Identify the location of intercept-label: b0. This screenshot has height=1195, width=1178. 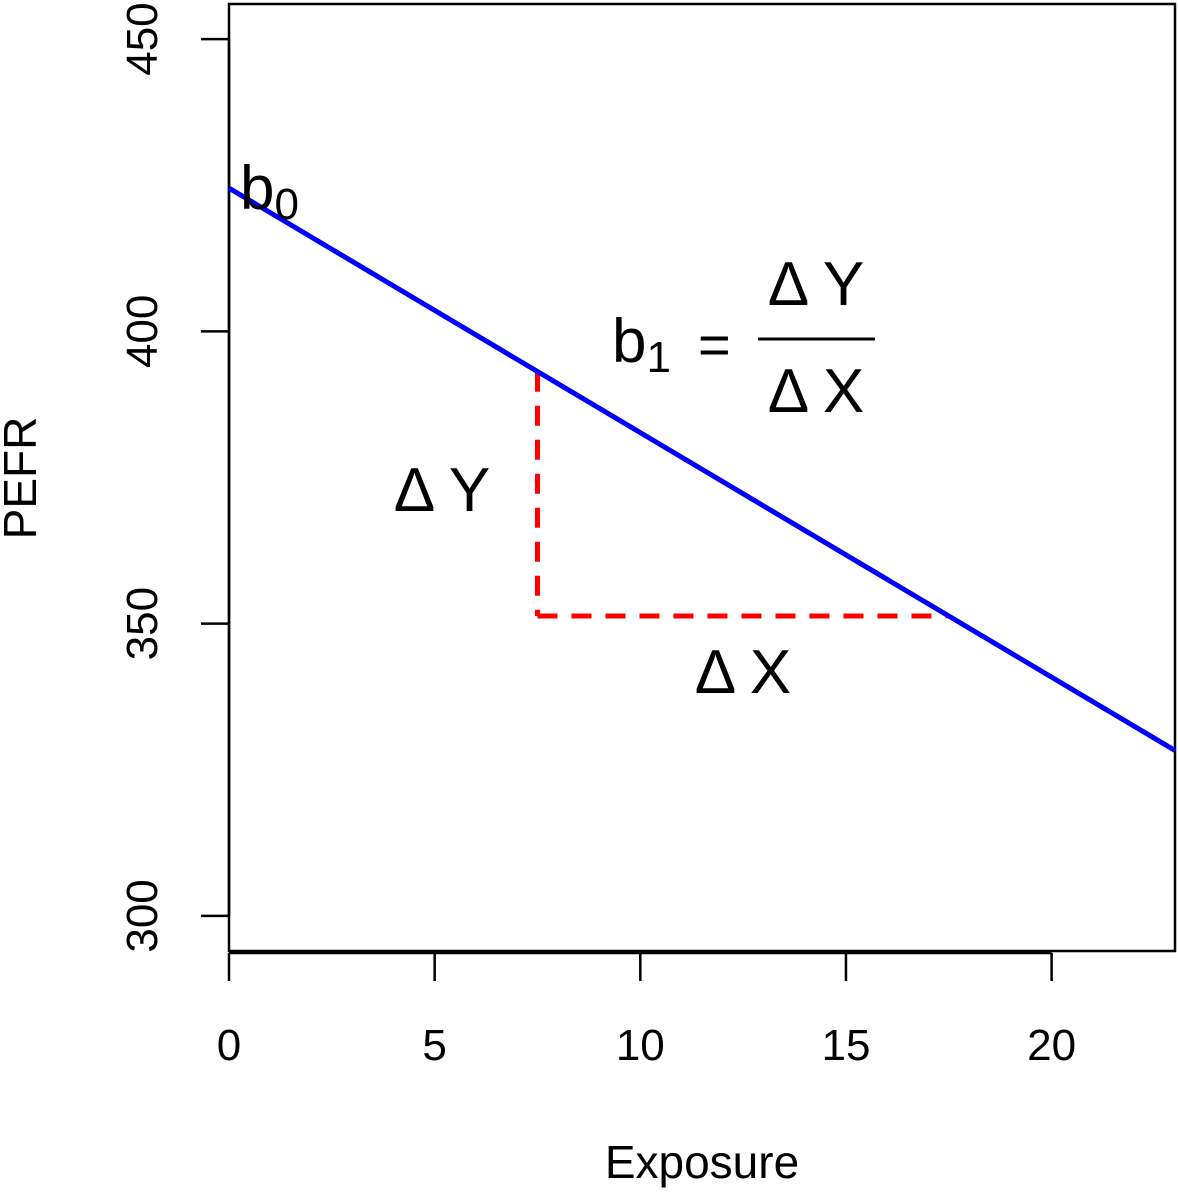
(269, 191).